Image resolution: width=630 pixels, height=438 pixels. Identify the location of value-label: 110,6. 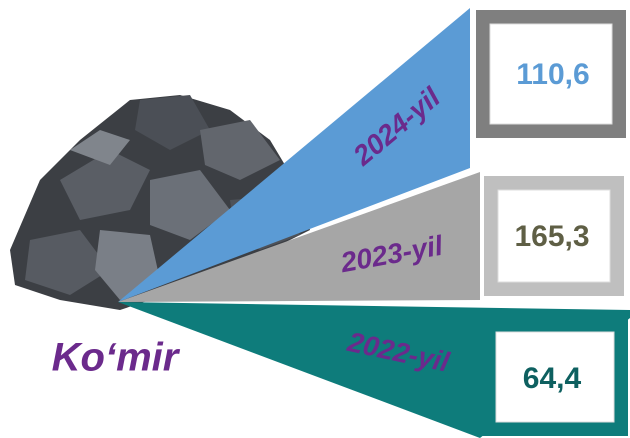
(552, 74).